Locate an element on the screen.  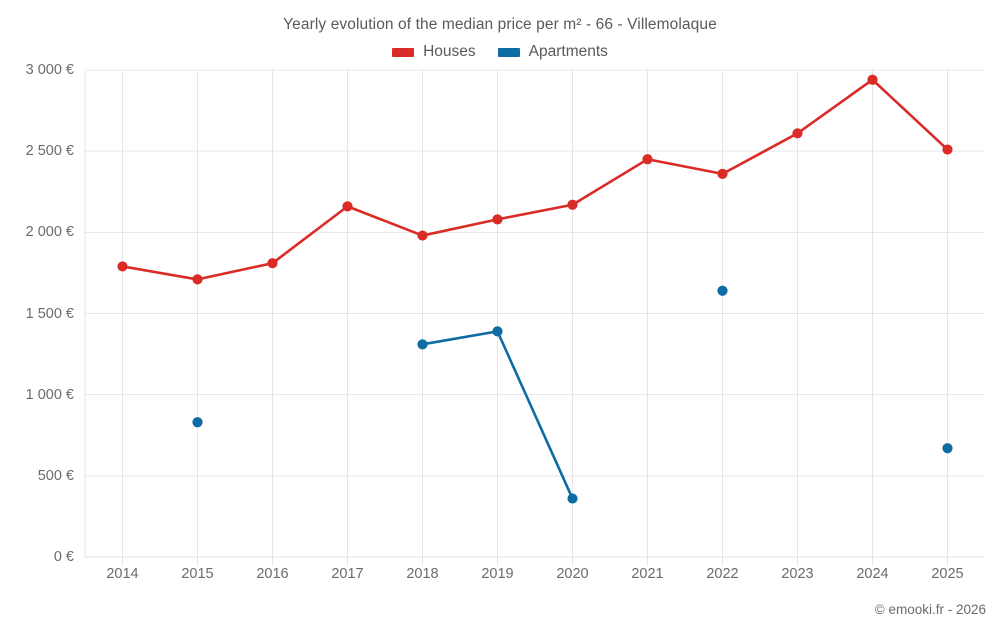
x-tick-label: 2014 is located at coordinates (122, 574).